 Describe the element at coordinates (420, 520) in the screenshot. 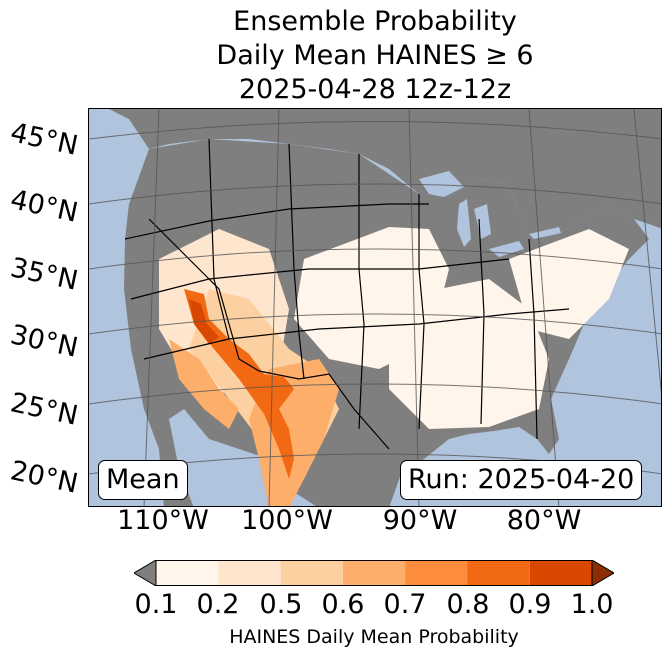

I see `lon-label-90: 90°W` at that location.